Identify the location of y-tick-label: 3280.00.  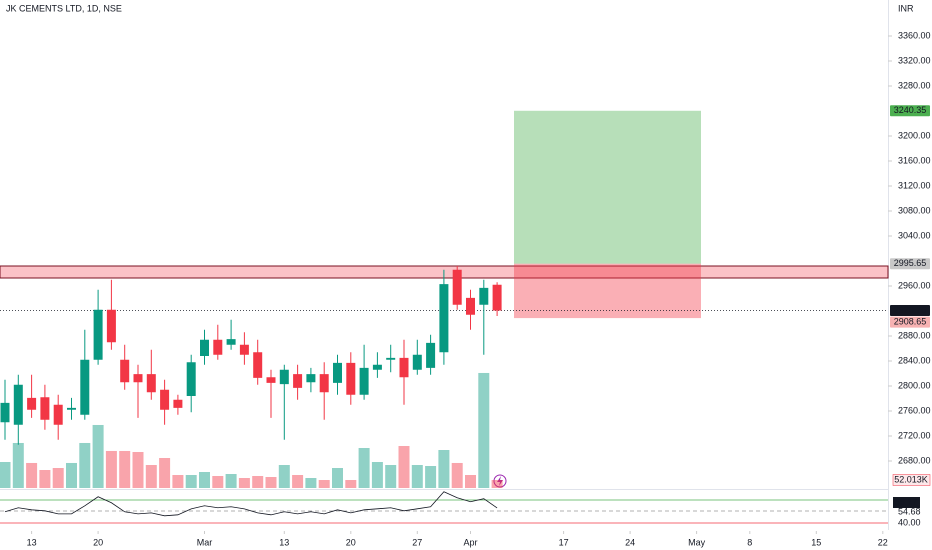
(914, 85).